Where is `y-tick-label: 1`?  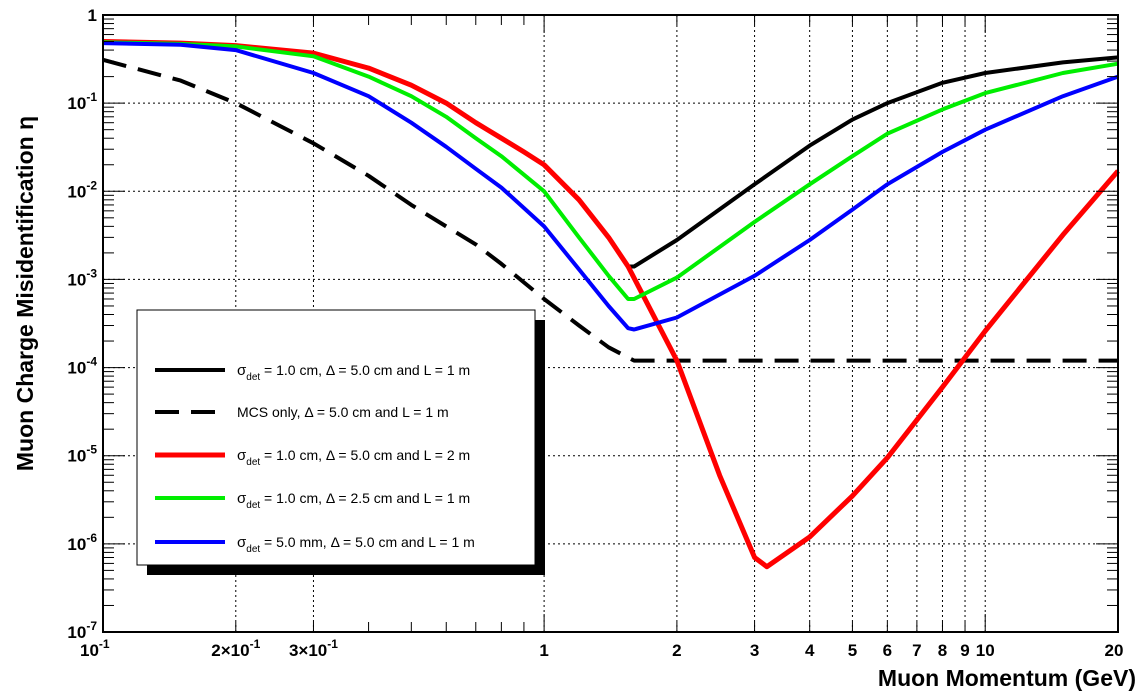 y-tick-label: 1 is located at coordinates (92, 15).